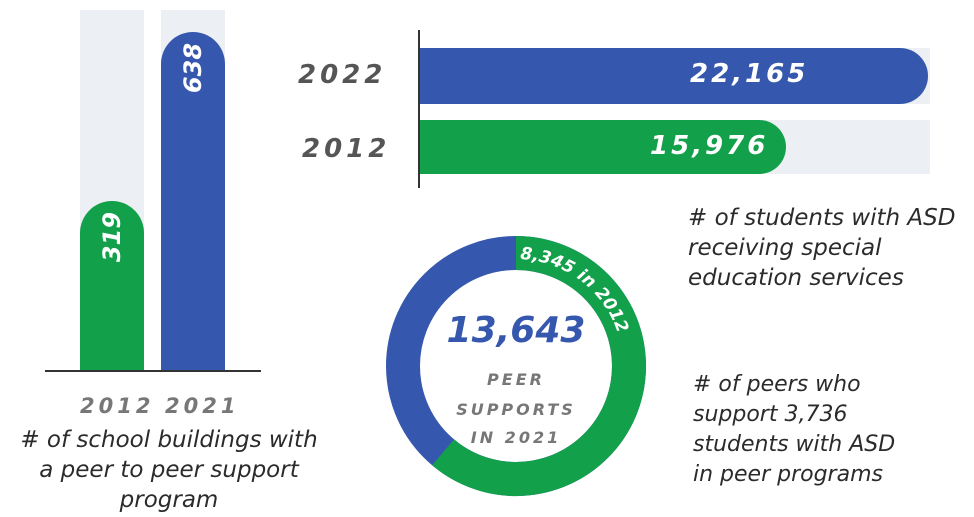 This screenshot has height=517, width=974. I want to click on value-label-15976: 15,976, so click(709, 146).